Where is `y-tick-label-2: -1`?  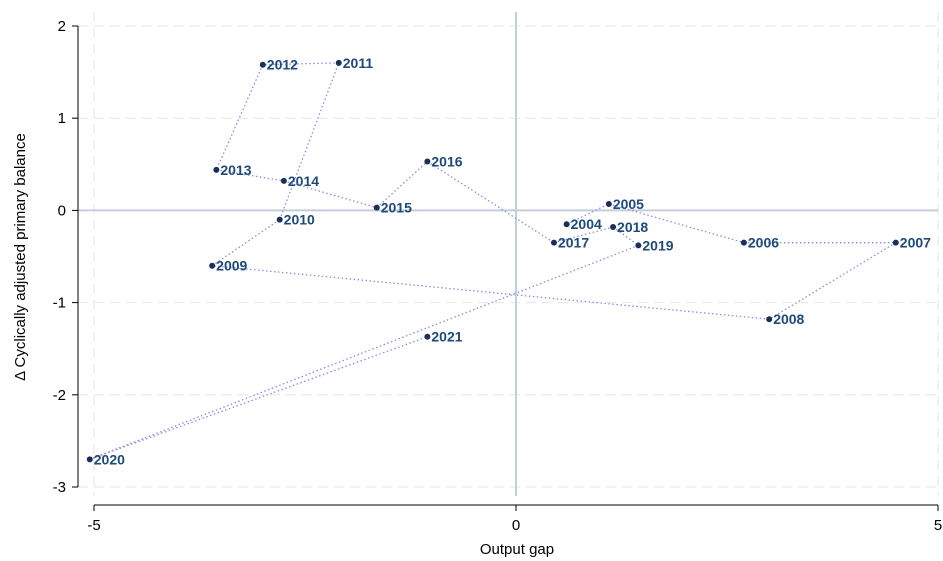
y-tick-label-2: -1 is located at coordinates (59, 303).